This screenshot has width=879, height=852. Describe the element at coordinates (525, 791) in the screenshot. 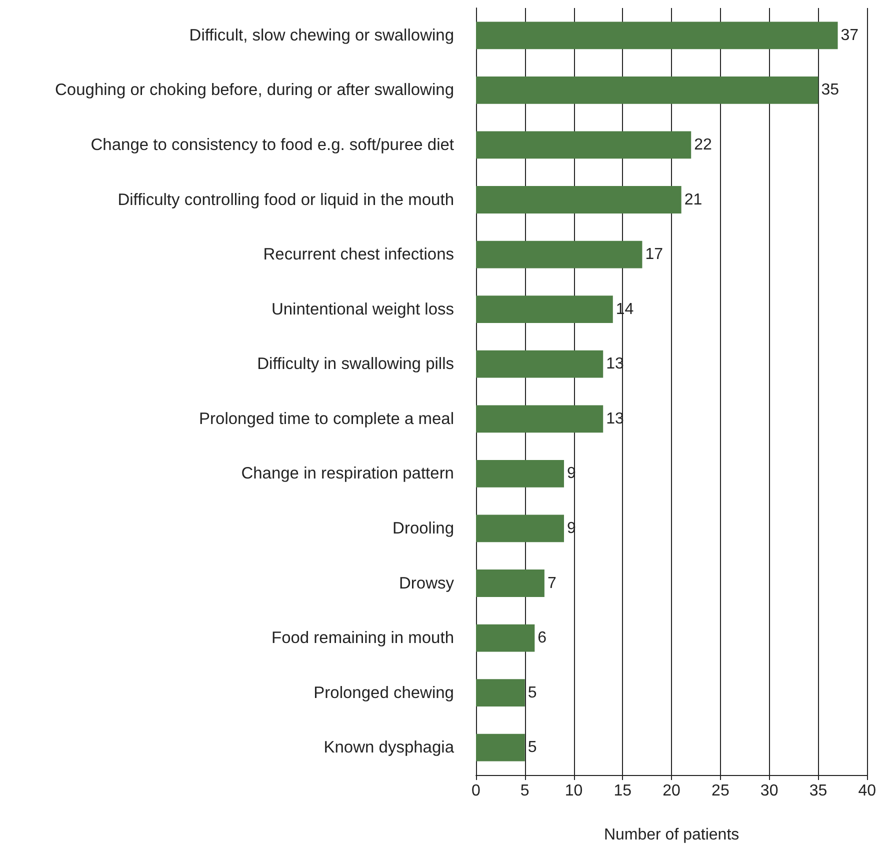

I see `x-tick-label: 5` at that location.